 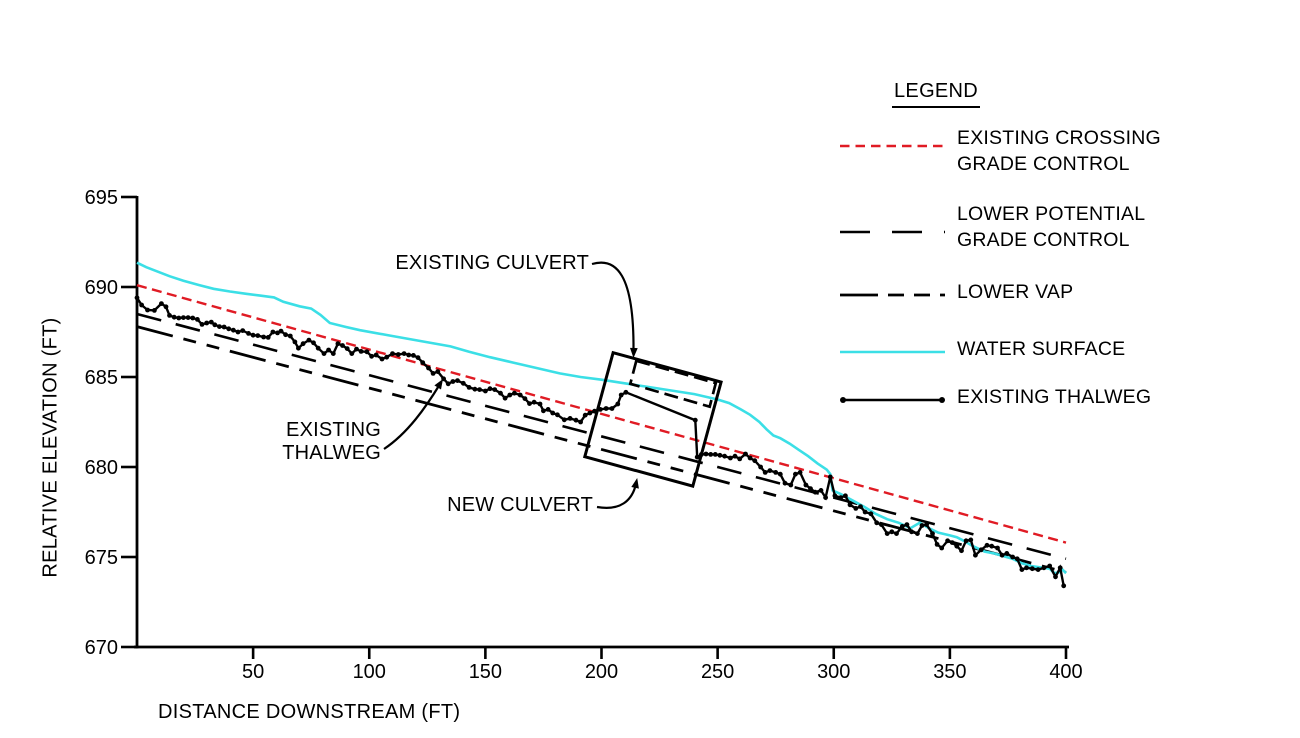 What do you see at coordinates (333, 430) in the screenshot?
I see `existing-thalweg-label-line1: EXISTING` at bounding box center [333, 430].